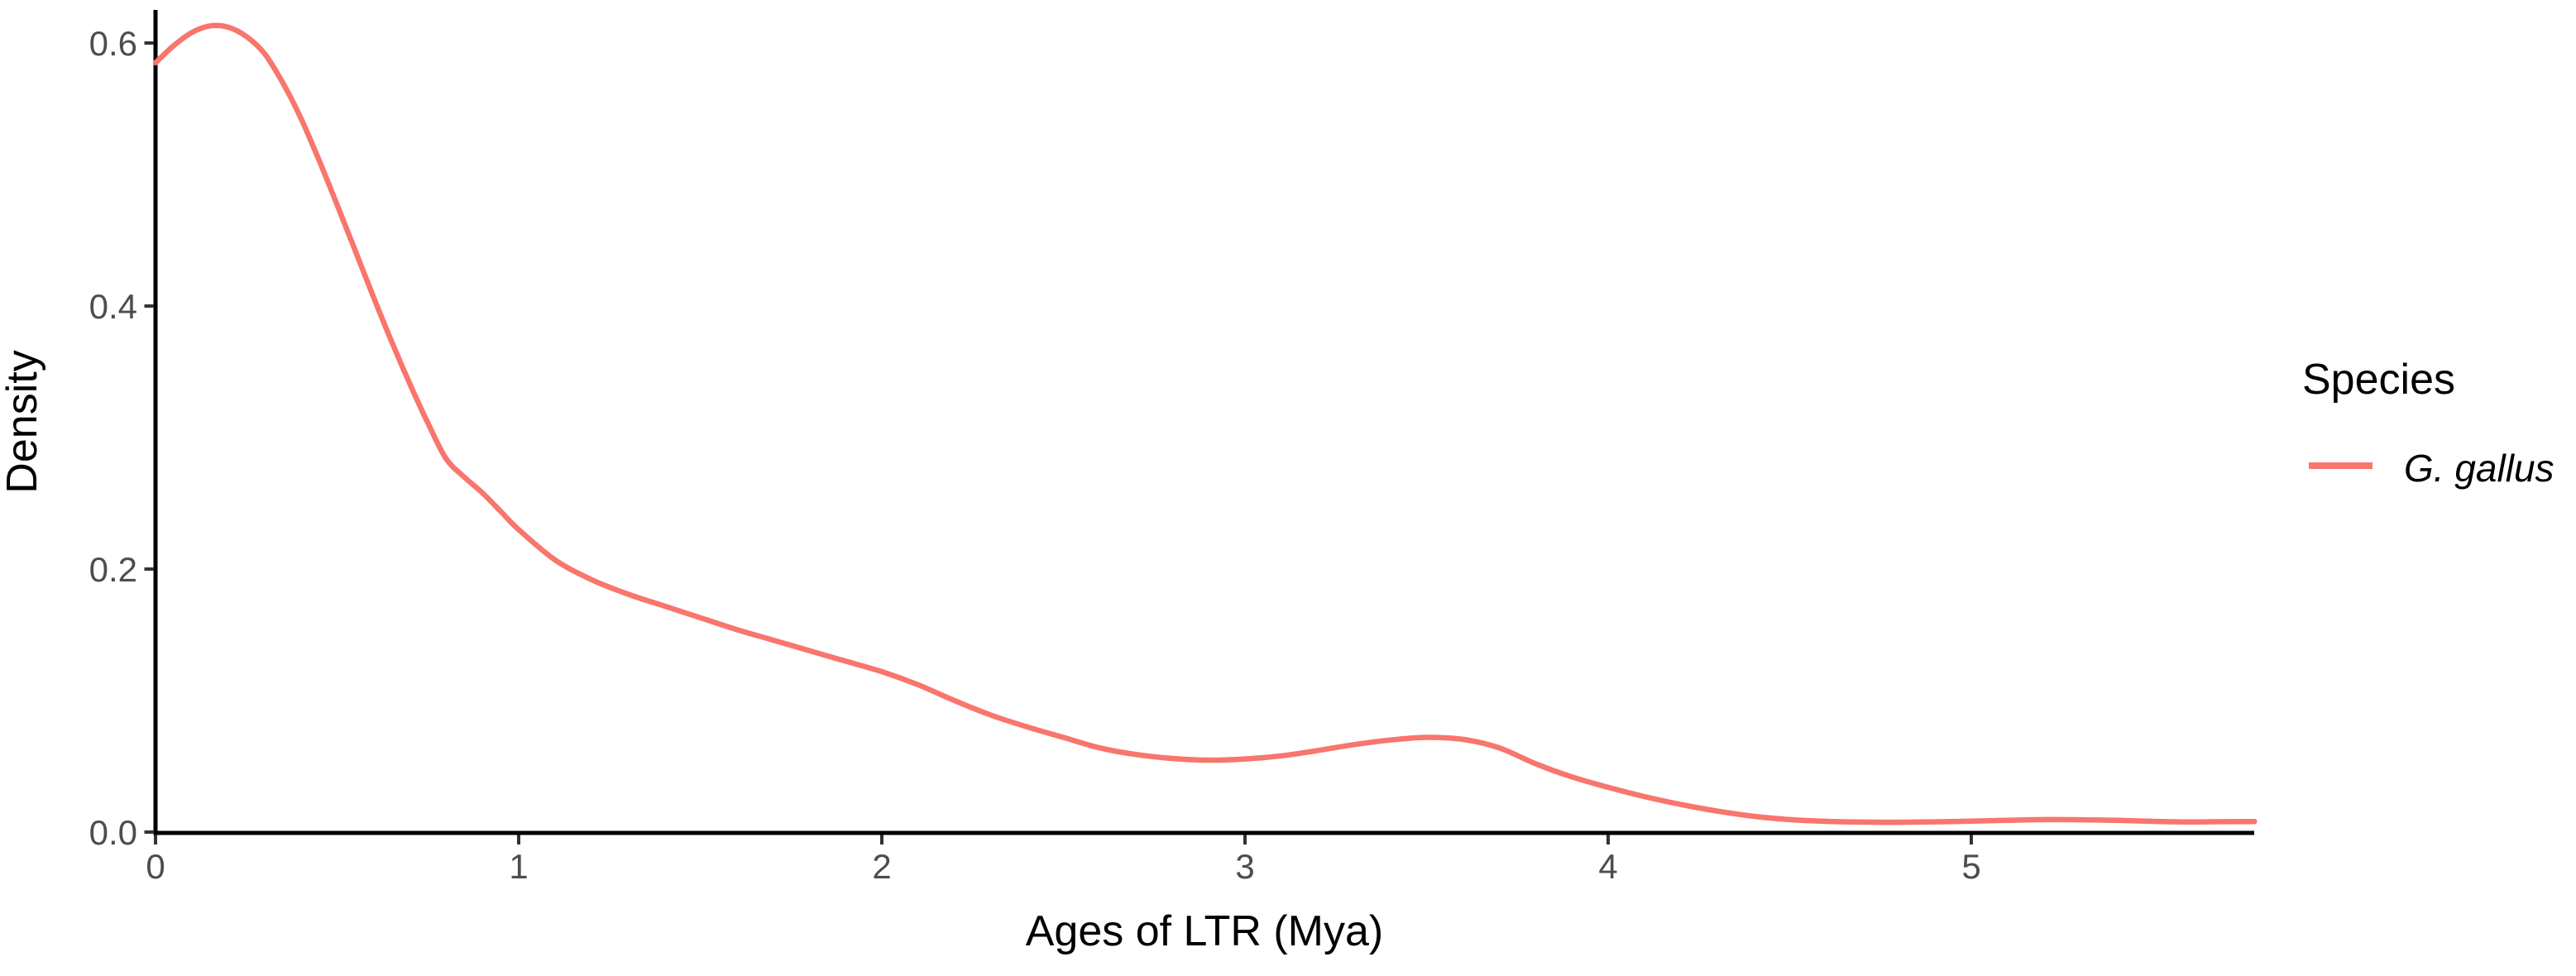  Describe the element at coordinates (113, 306) in the screenshot. I see `y-tick-label: 0.4` at that location.